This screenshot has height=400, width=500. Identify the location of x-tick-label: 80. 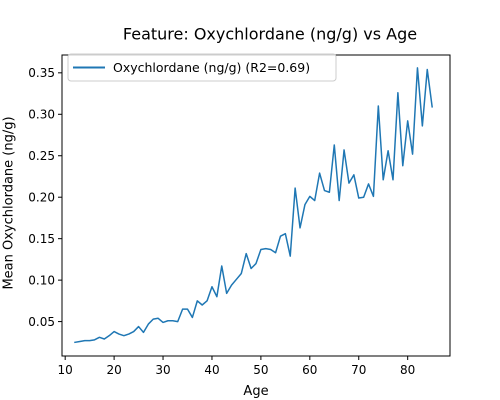
(407, 370).